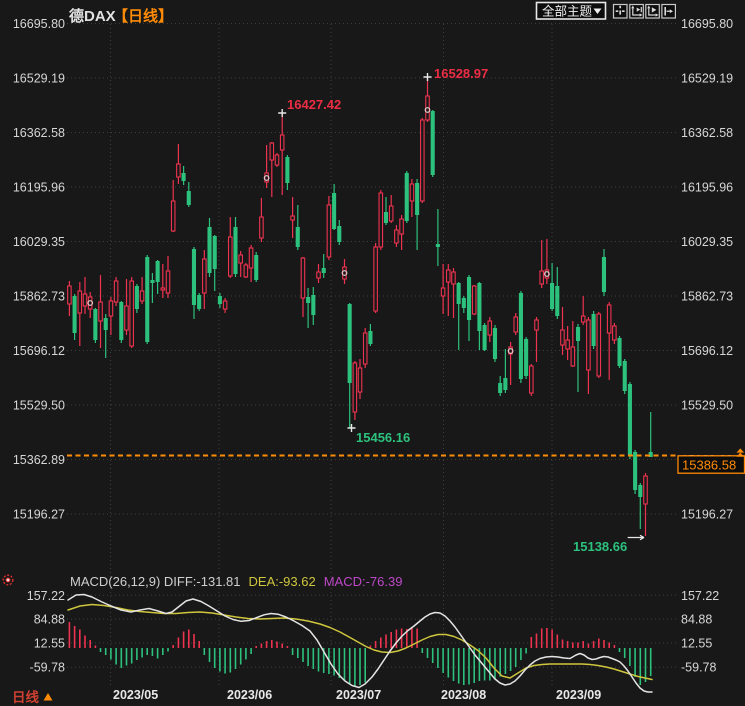  I want to click on svg-text: 15138.66, so click(600, 546).